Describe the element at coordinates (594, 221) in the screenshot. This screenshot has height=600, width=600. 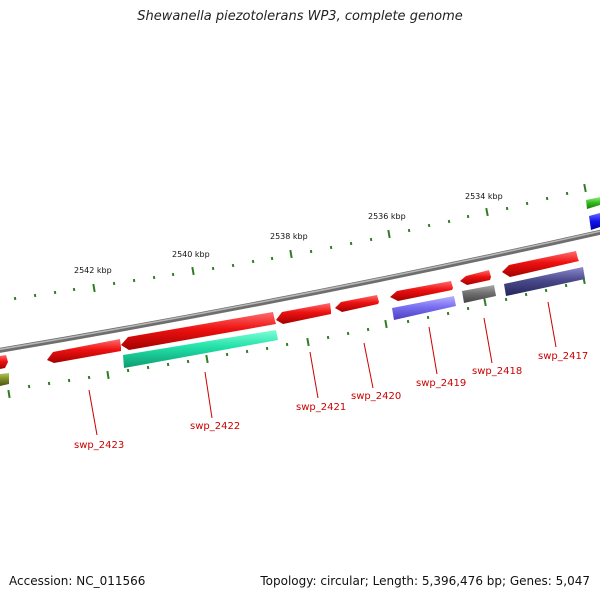
I see `edge-gene-blue` at that location.